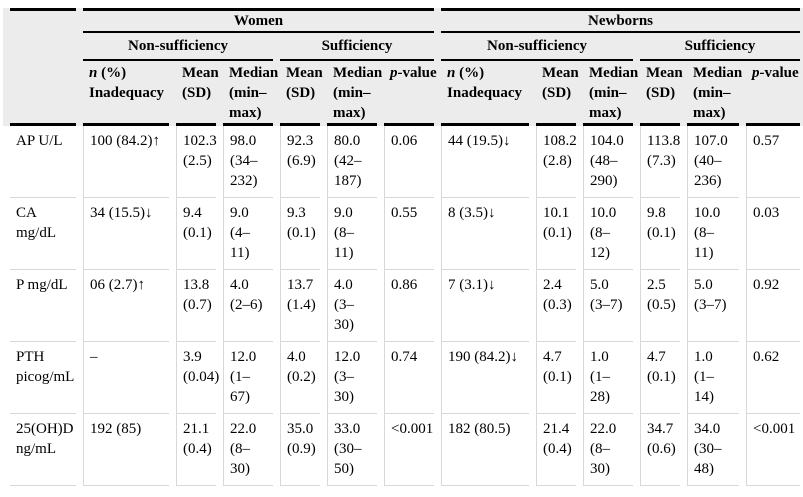 The width and height of the screenshot is (803, 497). Describe the element at coordinates (352, 378) in the screenshot. I see `data-cell: 12.0 (3–30)` at that location.